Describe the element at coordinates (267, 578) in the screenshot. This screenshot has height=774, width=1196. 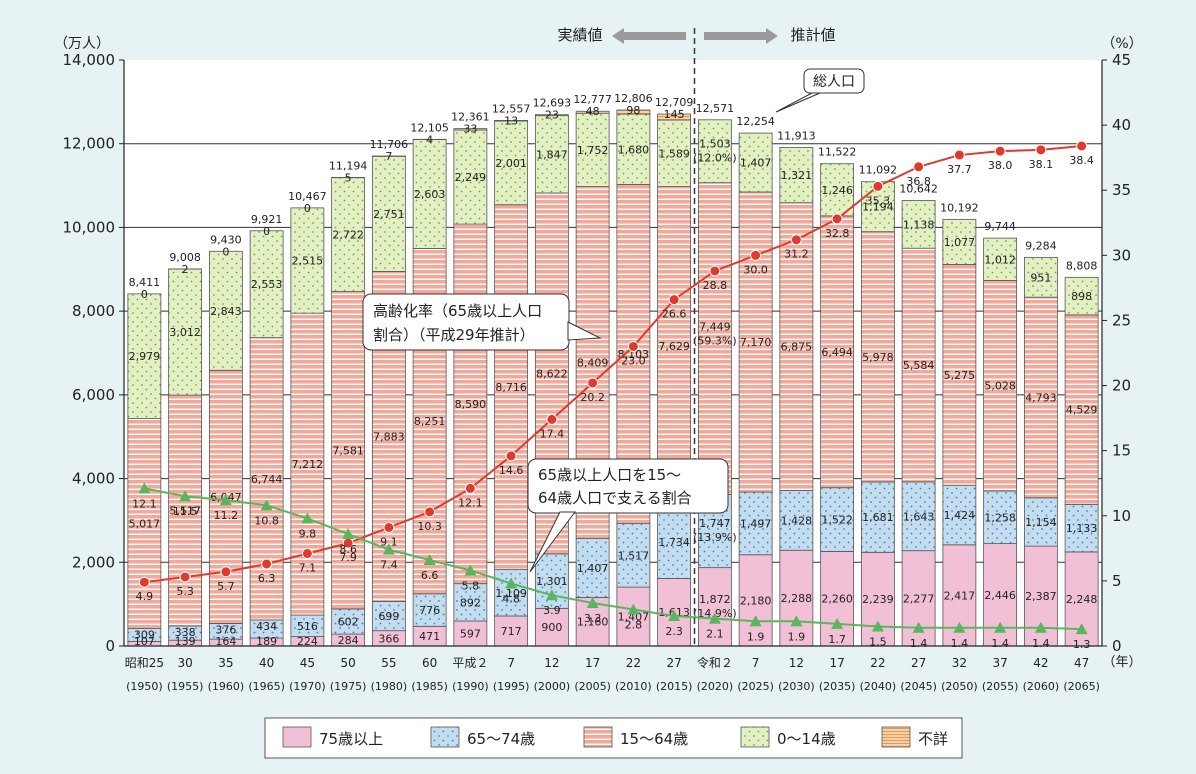
I see `aging-rate-label: 6.3` at that location.